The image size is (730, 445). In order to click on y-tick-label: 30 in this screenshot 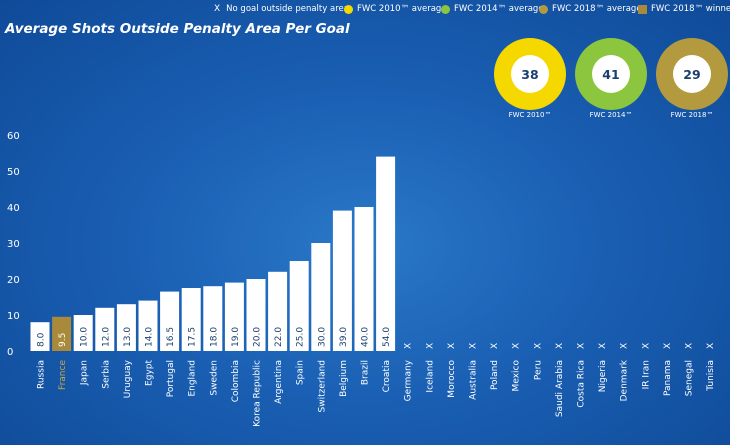, I will do `click(13, 244)`.